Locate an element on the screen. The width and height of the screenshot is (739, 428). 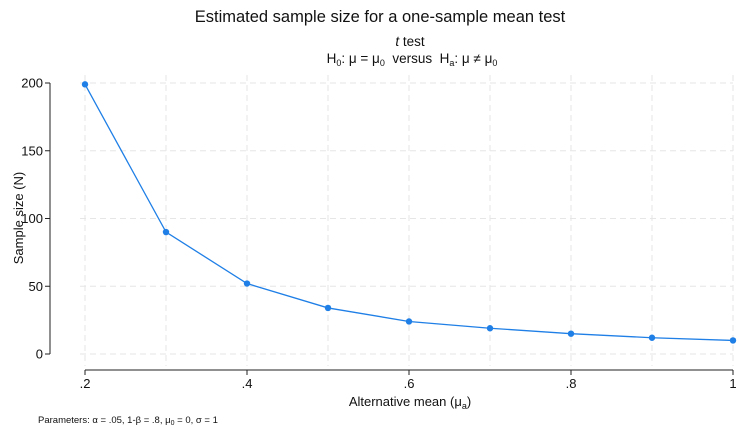
x-tick-label: .2 is located at coordinates (85, 383).